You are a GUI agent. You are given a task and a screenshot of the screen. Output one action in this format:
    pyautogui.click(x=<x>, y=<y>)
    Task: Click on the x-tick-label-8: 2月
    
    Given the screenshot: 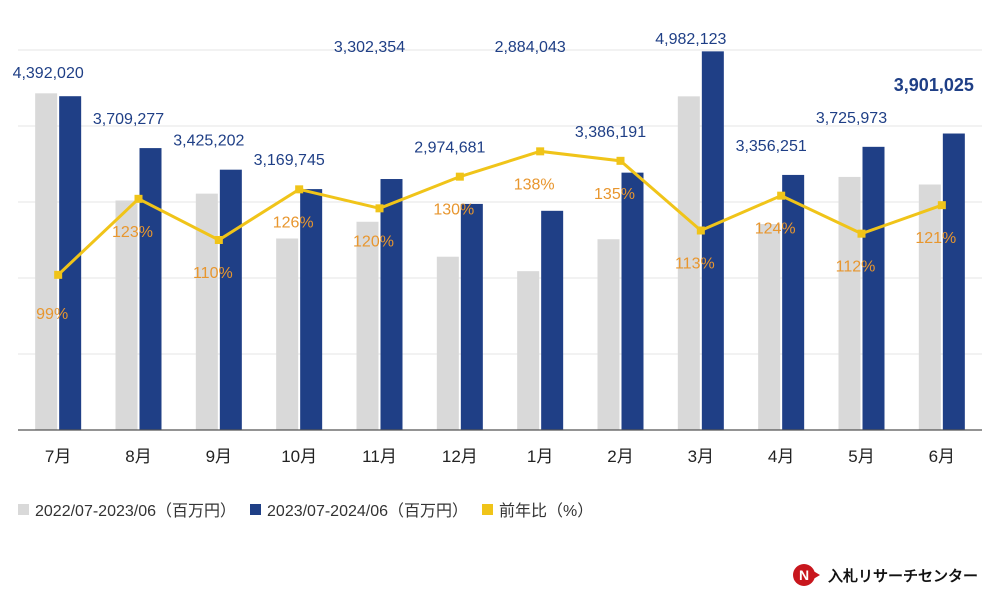 What is the action you would take?
    pyautogui.click(x=620, y=456)
    